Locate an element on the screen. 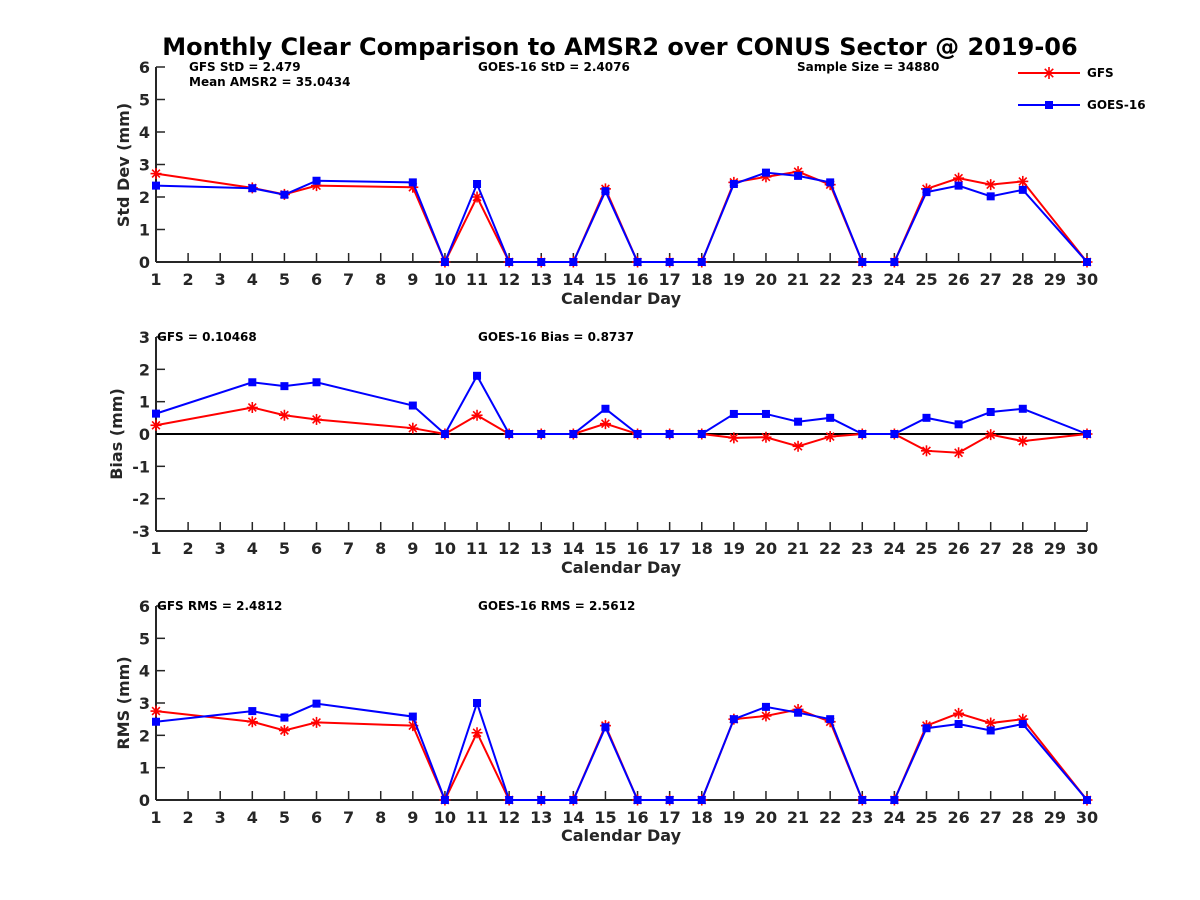 The width and height of the screenshot is (1200, 900). y-tick-label: 6 is located at coordinates (144, 606).